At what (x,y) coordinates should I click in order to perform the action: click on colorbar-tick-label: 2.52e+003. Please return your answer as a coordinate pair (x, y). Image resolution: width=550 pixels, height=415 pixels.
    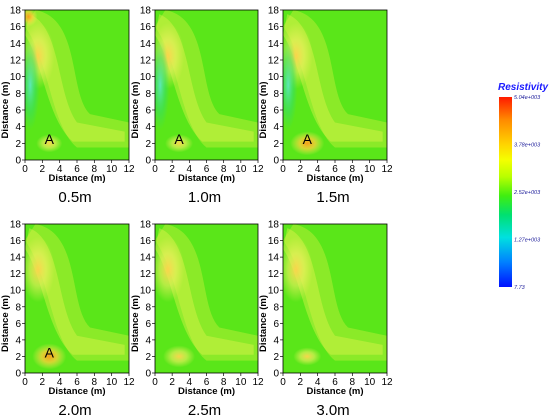
    Looking at the image, I should click on (527, 193).